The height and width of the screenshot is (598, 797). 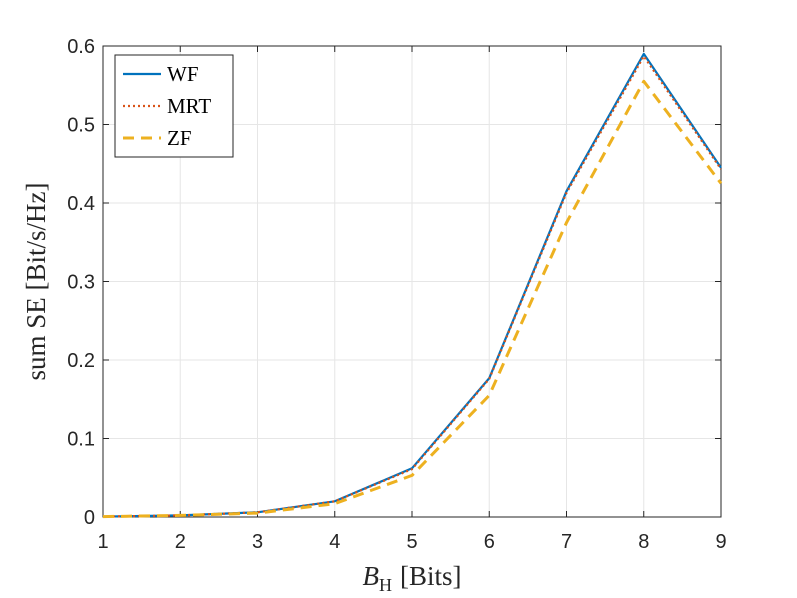 I want to click on x-tick-label: 4, so click(x=334, y=542).